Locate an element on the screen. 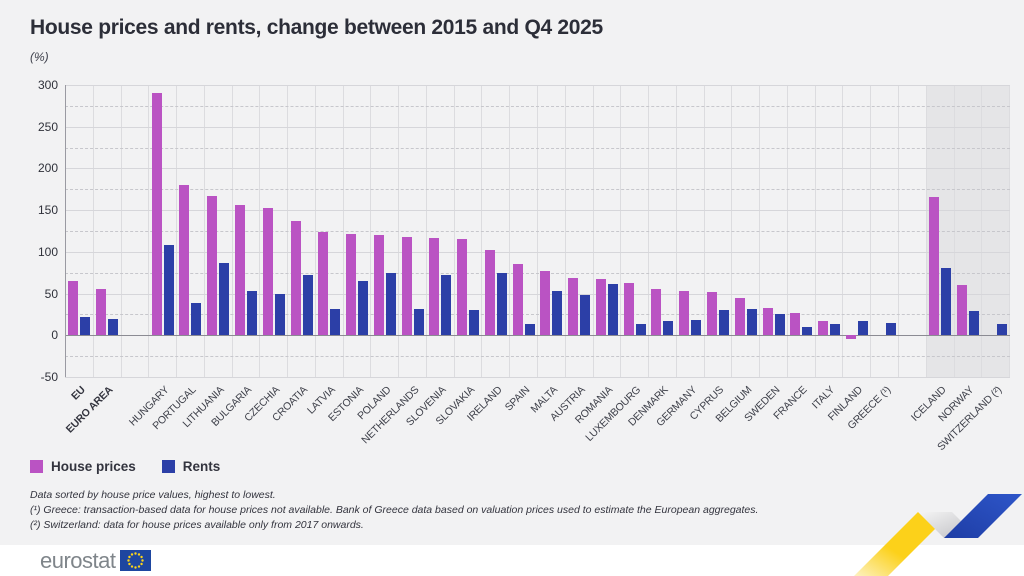  bar-house-euro-area is located at coordinates (101, 312).